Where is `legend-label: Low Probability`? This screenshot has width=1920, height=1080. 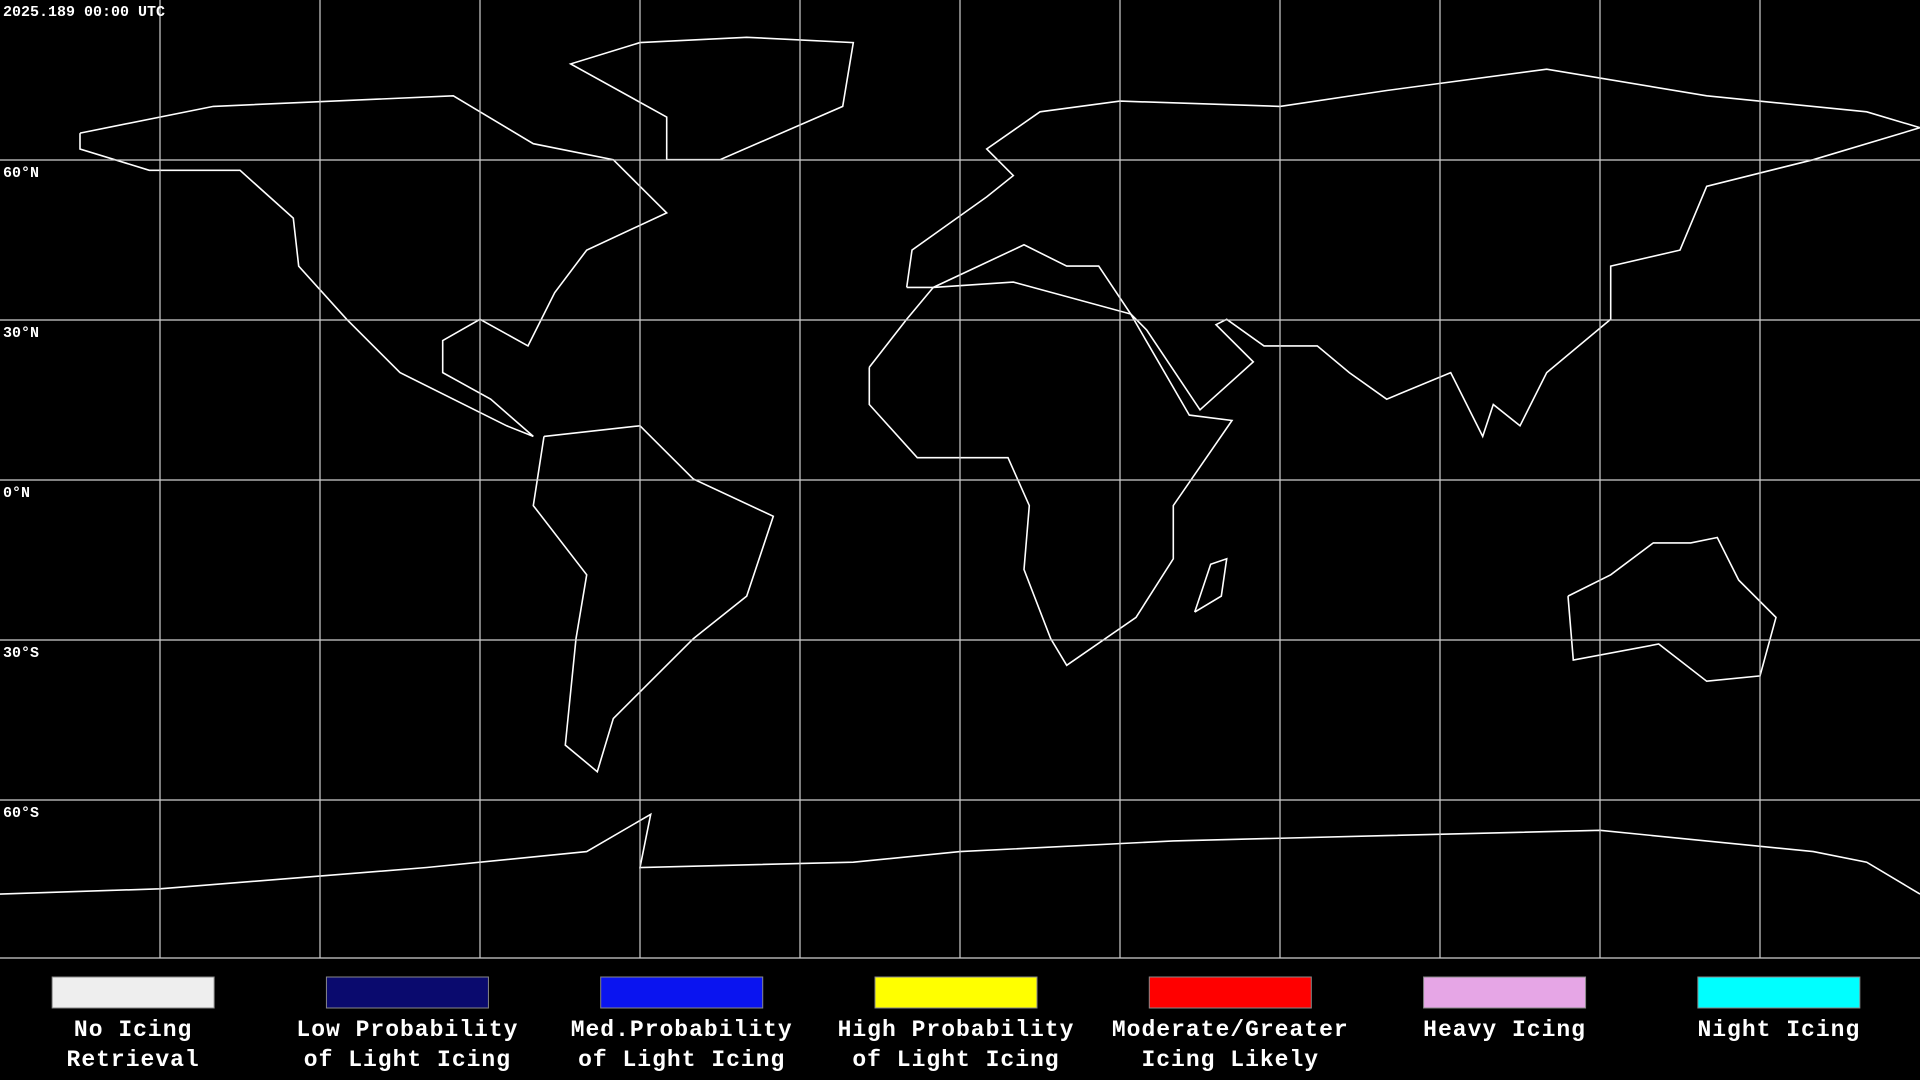
legend-label: Low Probability is located at coordinates (407, 1030).